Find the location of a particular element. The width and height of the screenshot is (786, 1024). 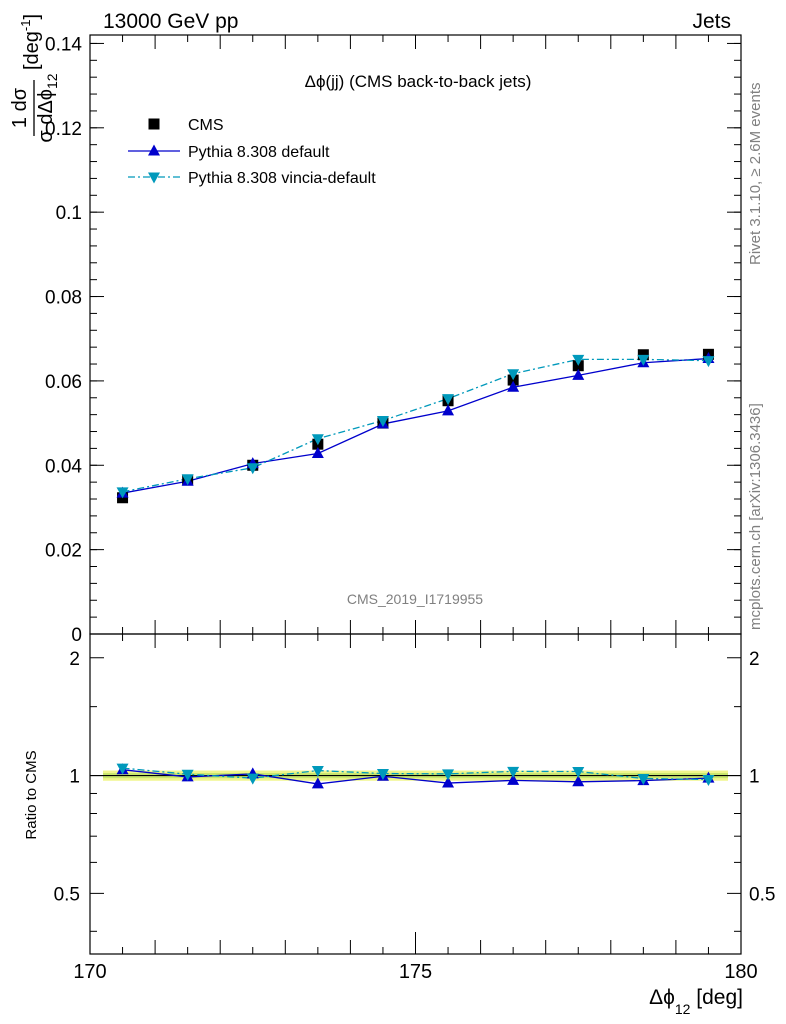

header-left: 13000 GeV pp is located at coordinates (170, 21).